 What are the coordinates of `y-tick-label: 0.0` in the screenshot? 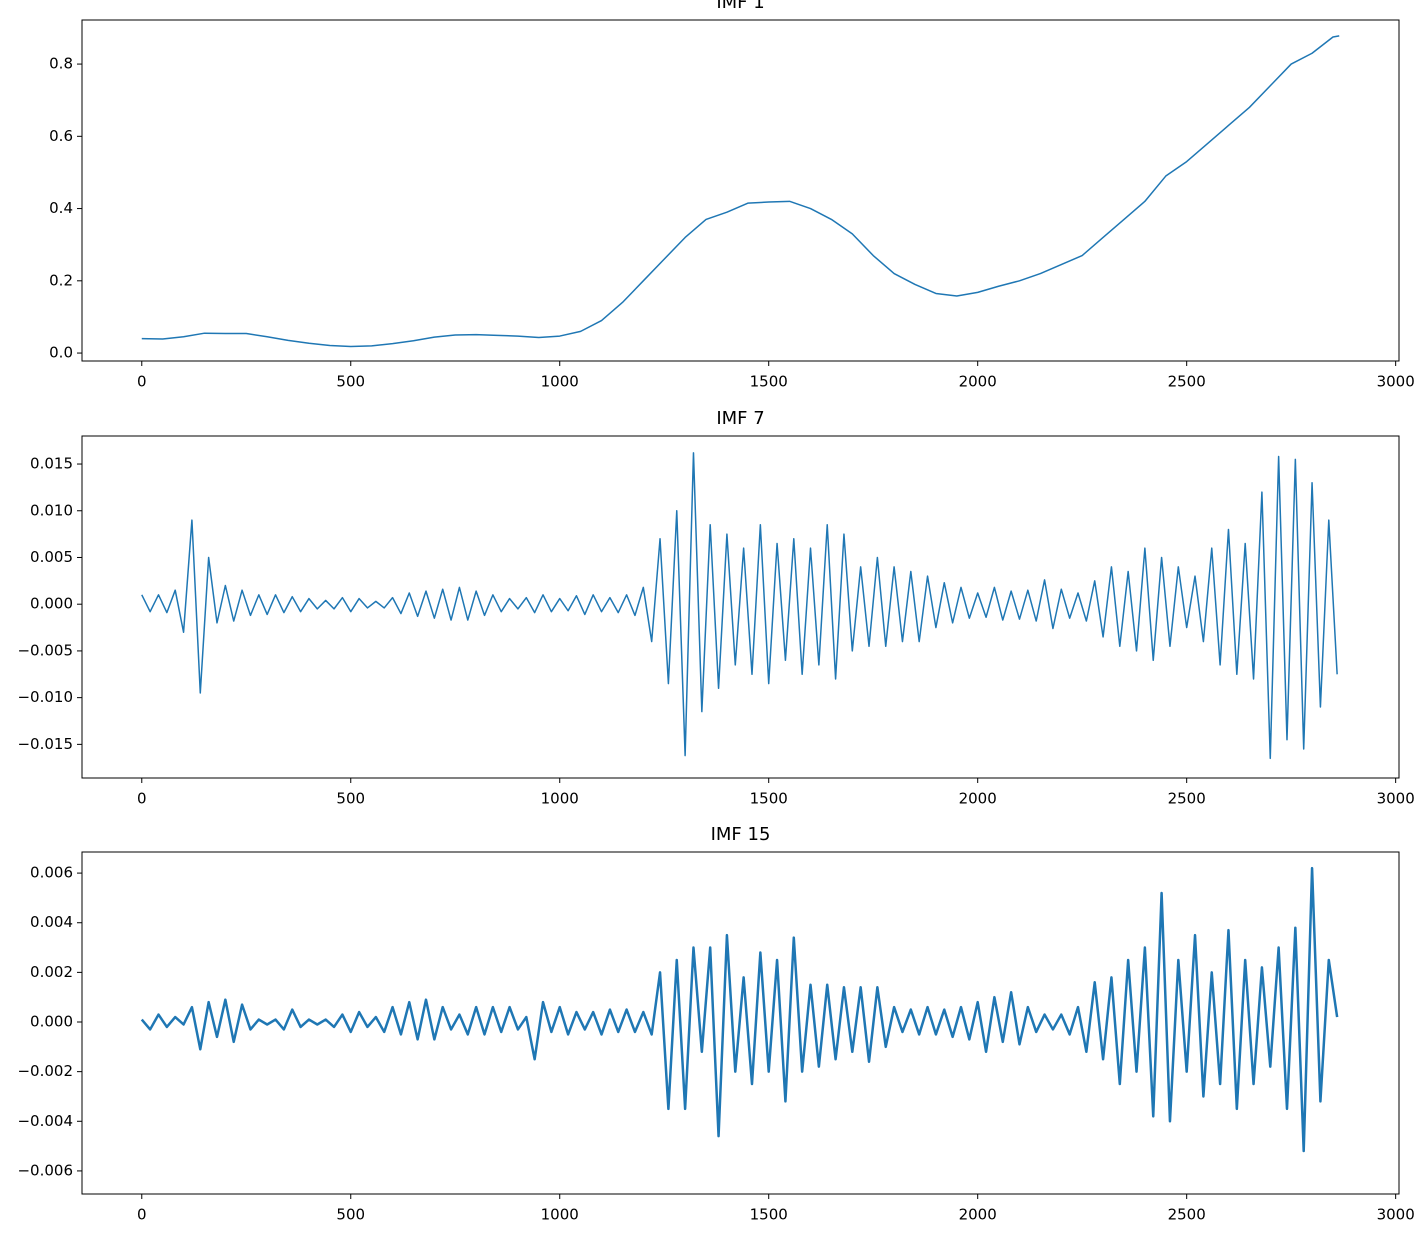 It's located at (61, 353).